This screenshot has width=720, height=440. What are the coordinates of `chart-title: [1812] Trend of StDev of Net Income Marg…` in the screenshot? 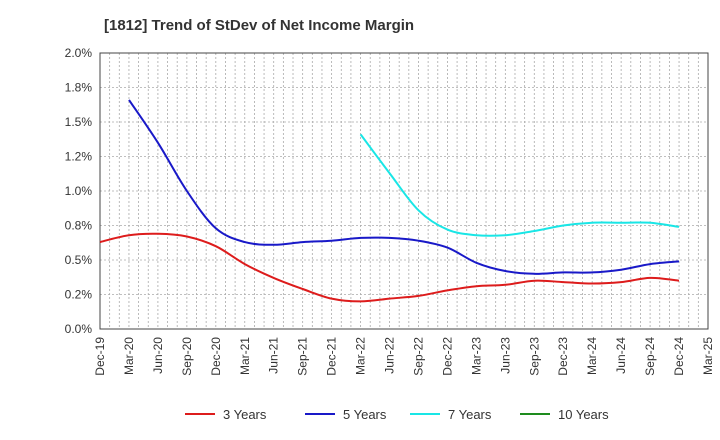 It's located at (259, 25).